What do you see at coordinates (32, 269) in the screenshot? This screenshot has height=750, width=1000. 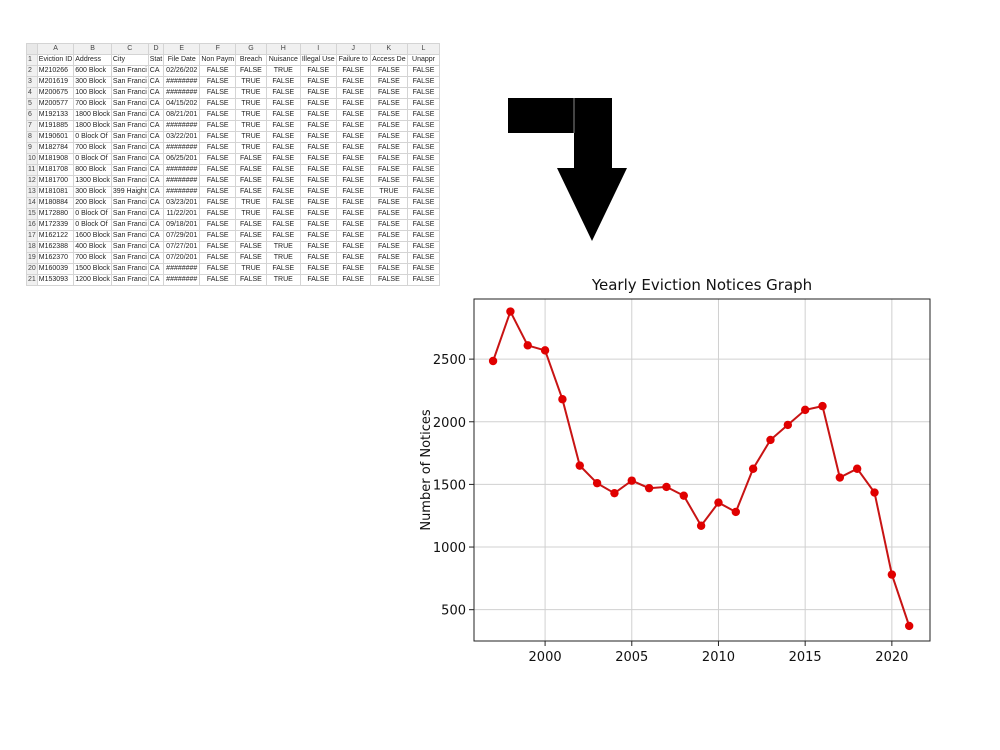 I see `row-number: 20` at bounding box center [32, 269].